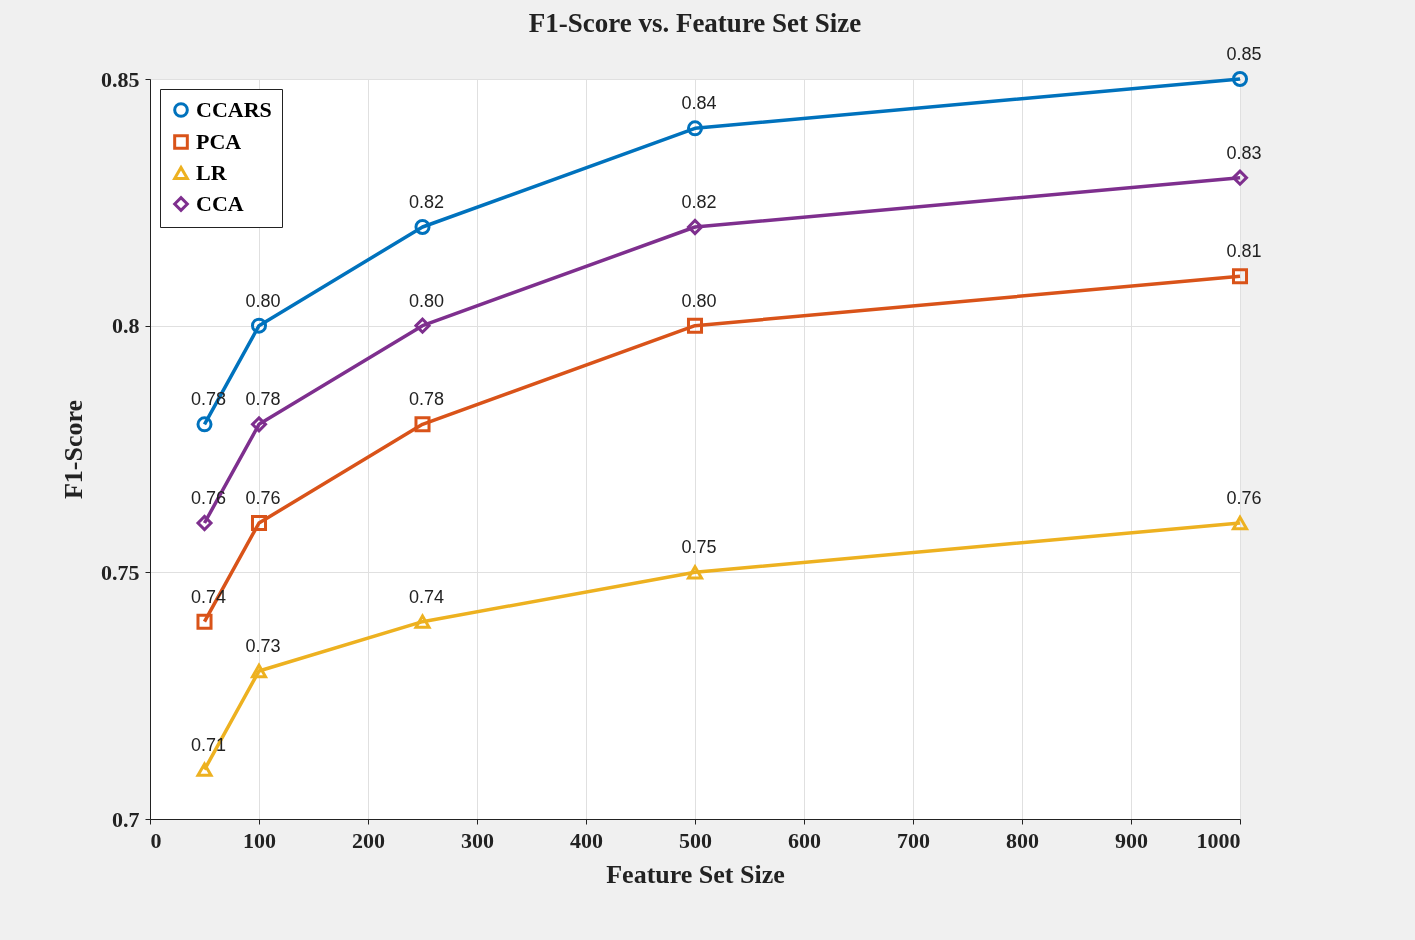 Image resolution: width=1415 pixels, height=940 pixels. What do you see at coordinates (586, 840) in the screenshot?
I see `x-tick-label: 400` at bounding box center [586, 840].